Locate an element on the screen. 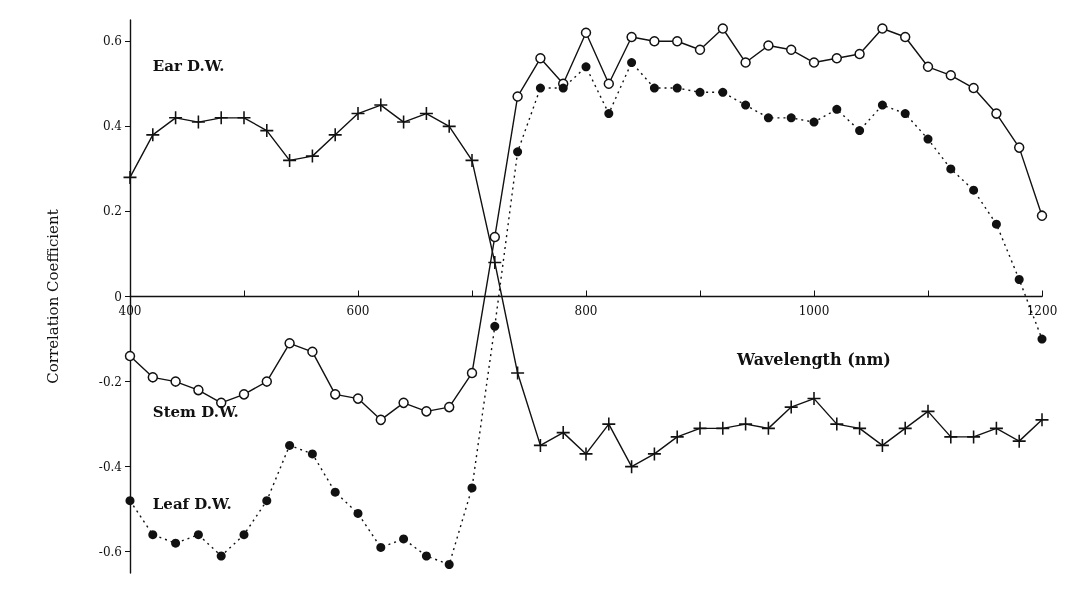 The width and height of the screenshot is (1082, 595). x-axis-title: Wavelength (nm) is located at coordinates (813, 360).